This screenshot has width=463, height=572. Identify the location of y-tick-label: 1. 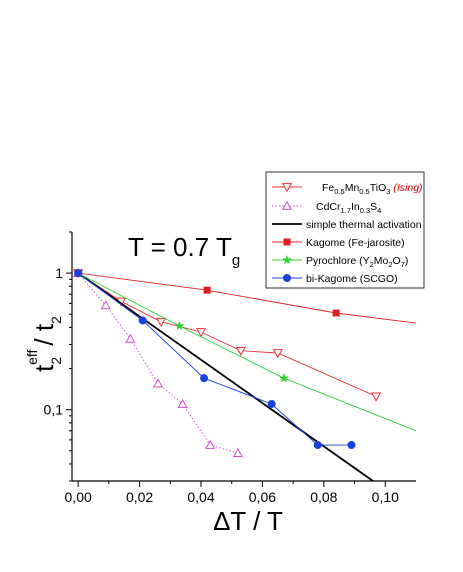
(59, 273).